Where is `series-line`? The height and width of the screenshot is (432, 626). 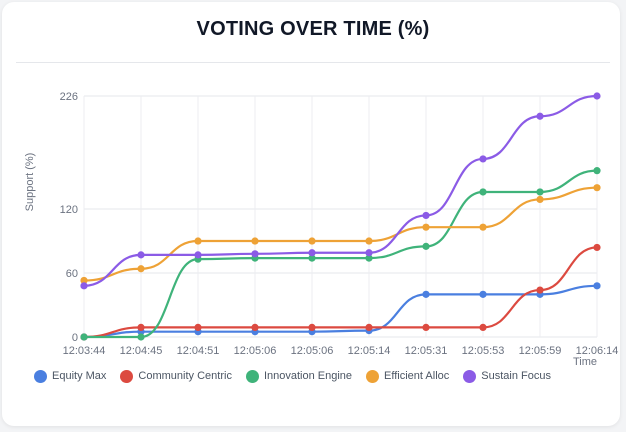
series-line is located at coordinates (340, 311).